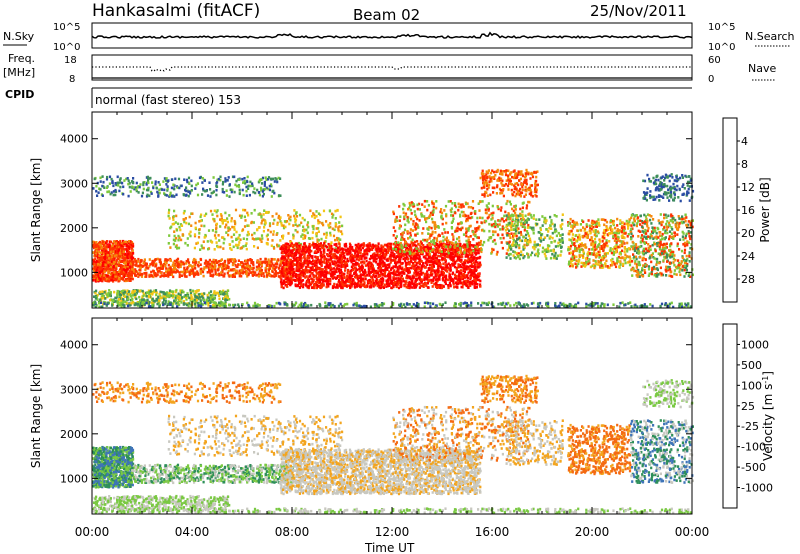 This screenshot has width=800, height=554. I want to click on beam-label: Beam 02, so click(386, 15).